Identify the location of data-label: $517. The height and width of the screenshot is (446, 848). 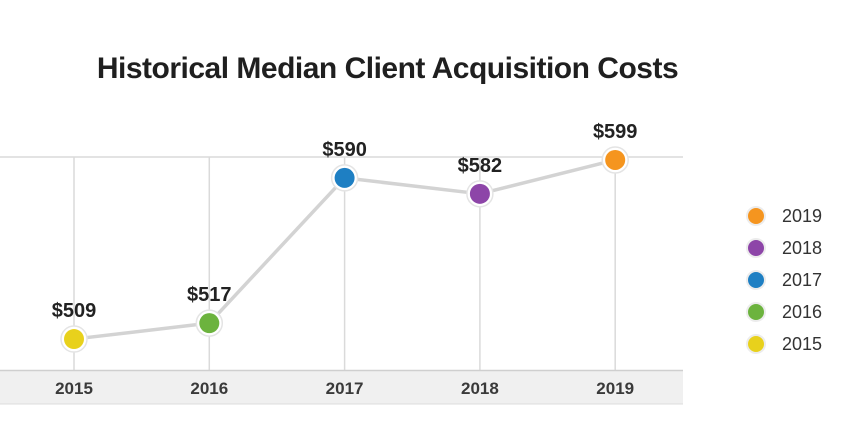
(209, 295).